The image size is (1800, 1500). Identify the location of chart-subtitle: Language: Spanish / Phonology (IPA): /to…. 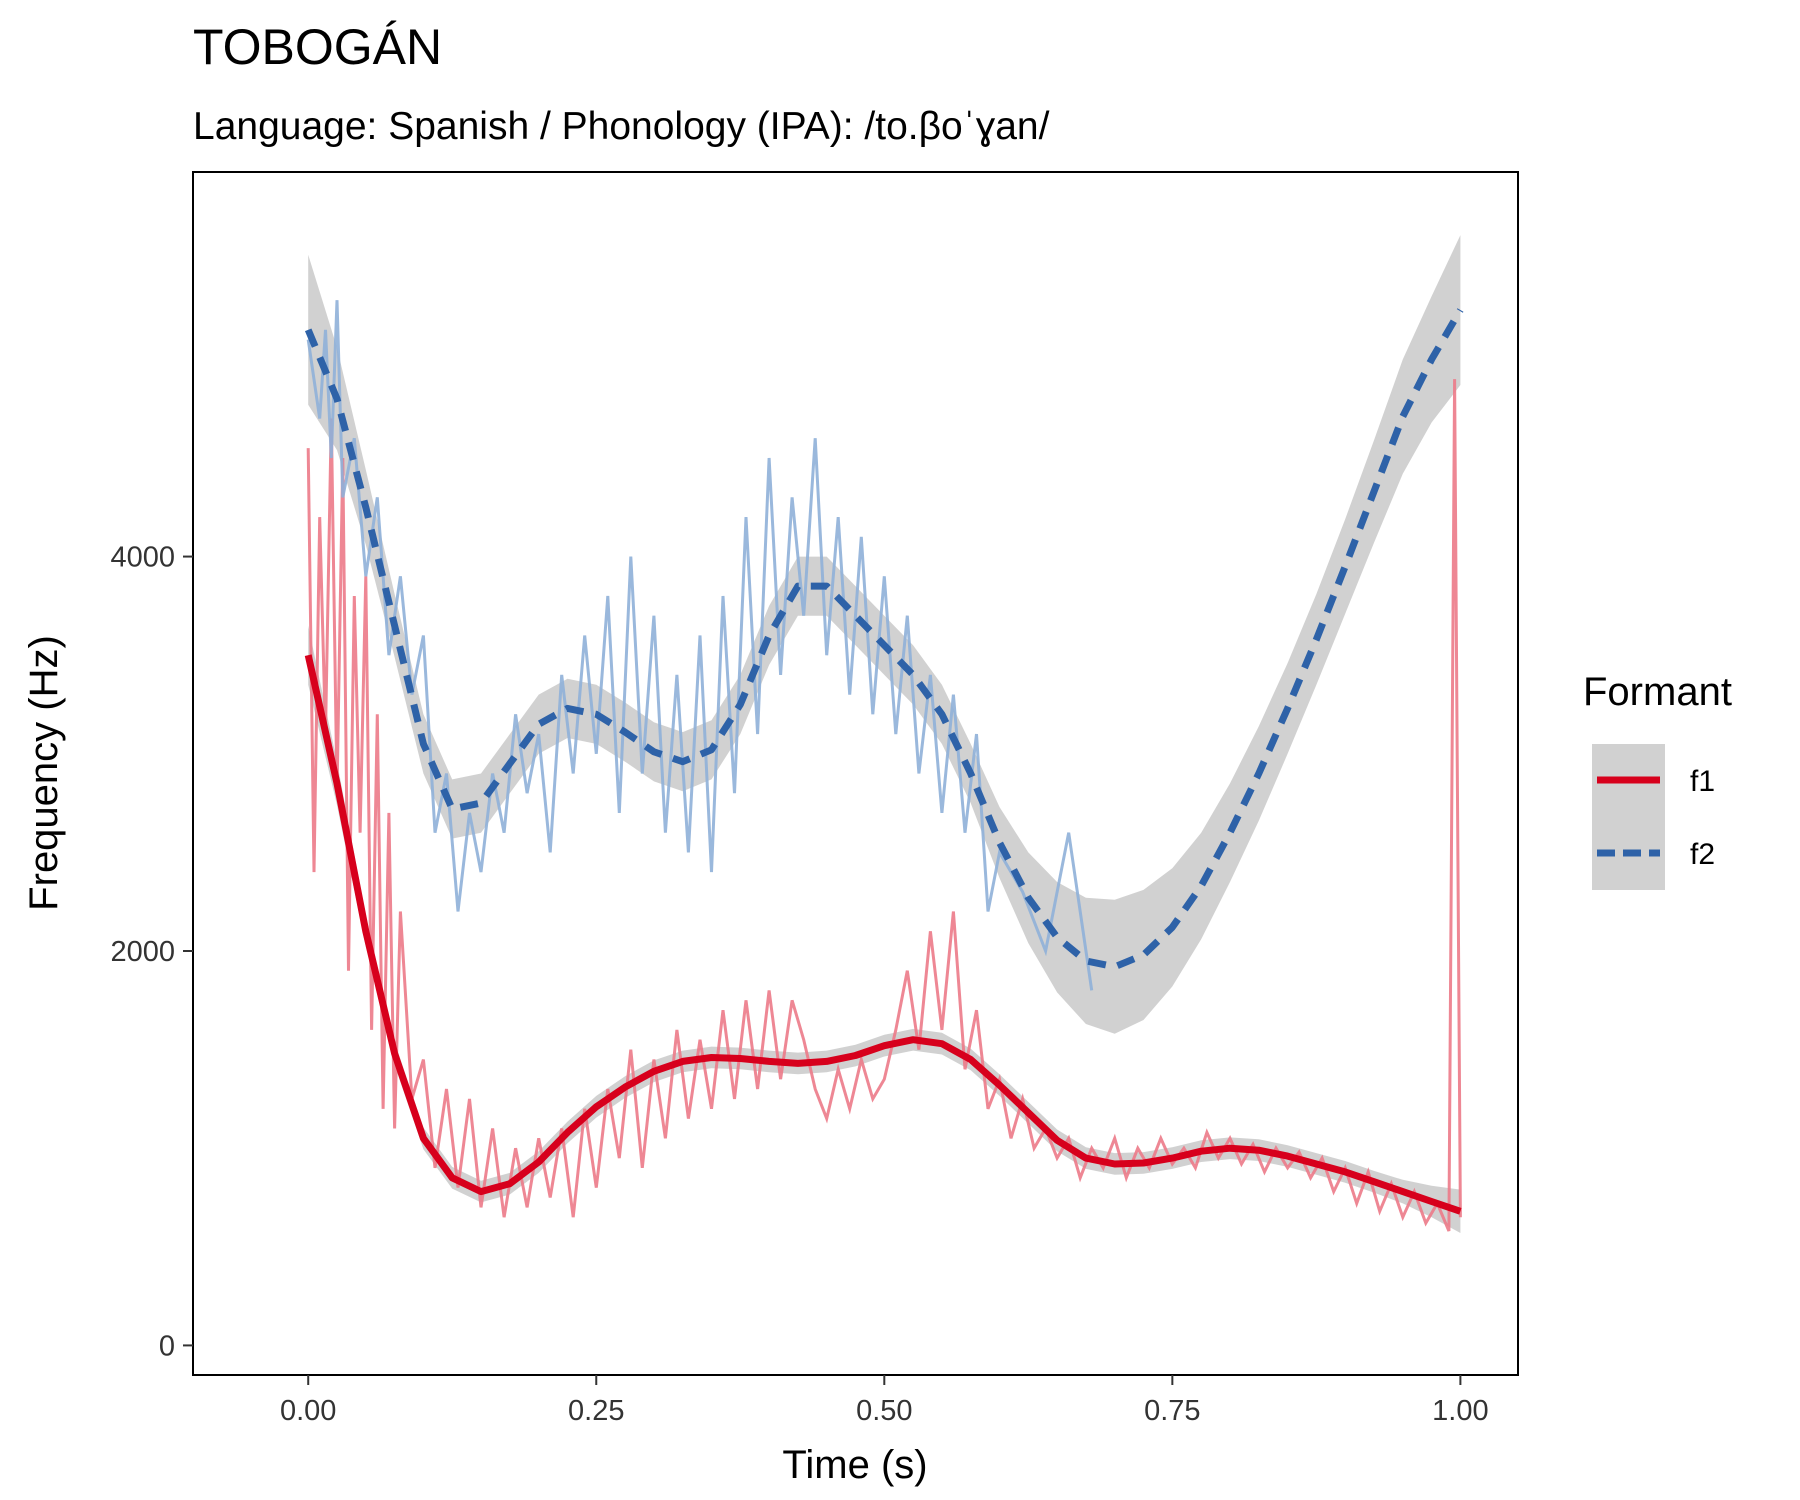
(621, 126).